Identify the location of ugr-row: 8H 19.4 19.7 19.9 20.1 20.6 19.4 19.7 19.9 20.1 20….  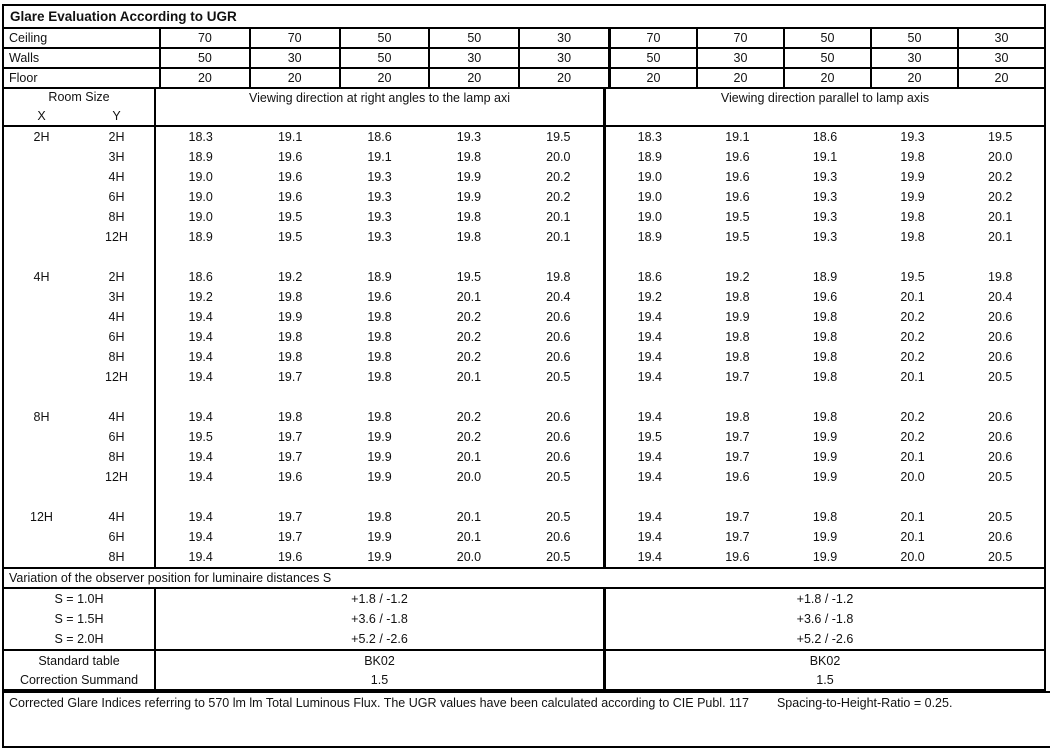
(524, 457).